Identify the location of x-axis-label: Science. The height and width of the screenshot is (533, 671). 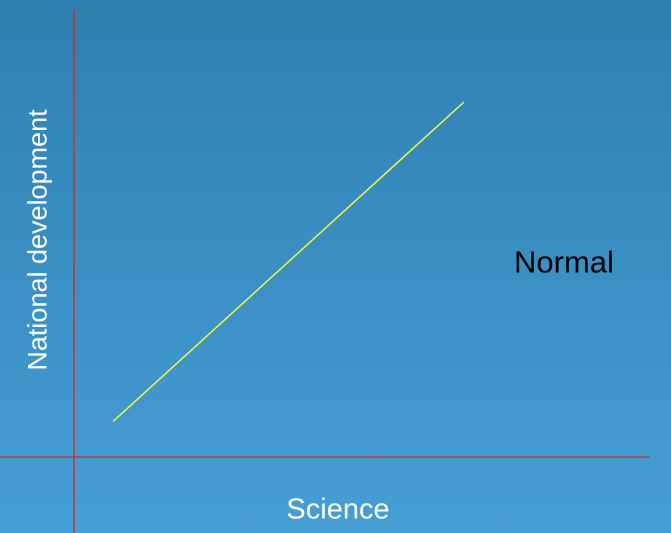
(338, 509).